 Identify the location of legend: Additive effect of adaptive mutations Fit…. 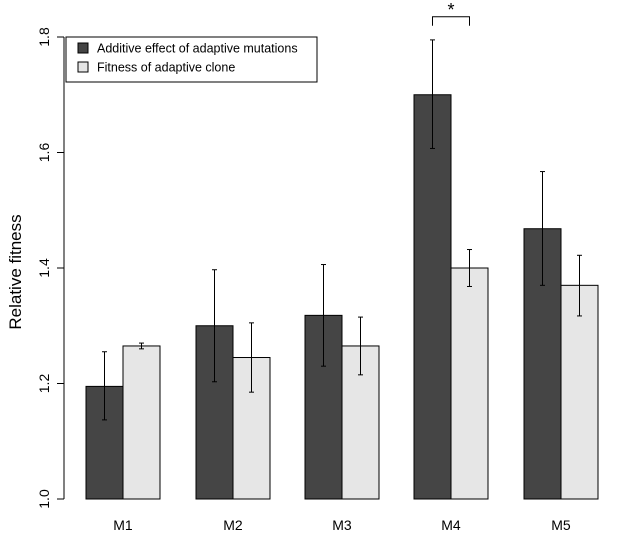
(191, 59).